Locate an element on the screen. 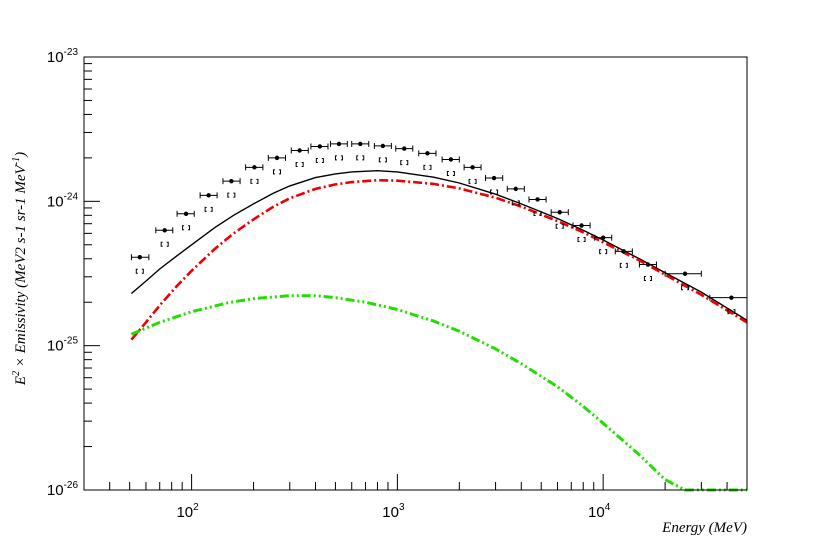 The width and height of the screenshot is (830, 545). x-axis-title: Energy (MeV) is located at coordinates (704, 528).